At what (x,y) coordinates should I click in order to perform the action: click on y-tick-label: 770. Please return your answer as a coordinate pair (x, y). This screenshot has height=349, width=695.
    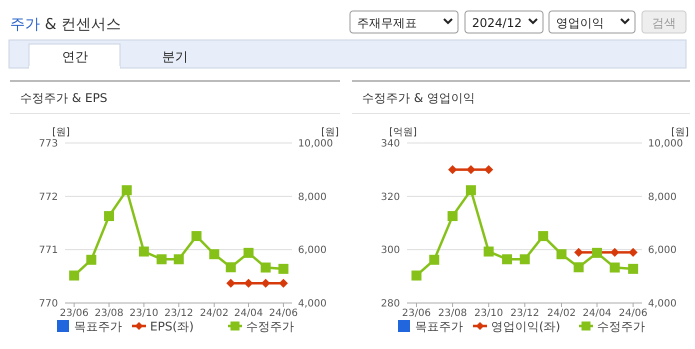
    Looking at the image, I should click on (48, 304).